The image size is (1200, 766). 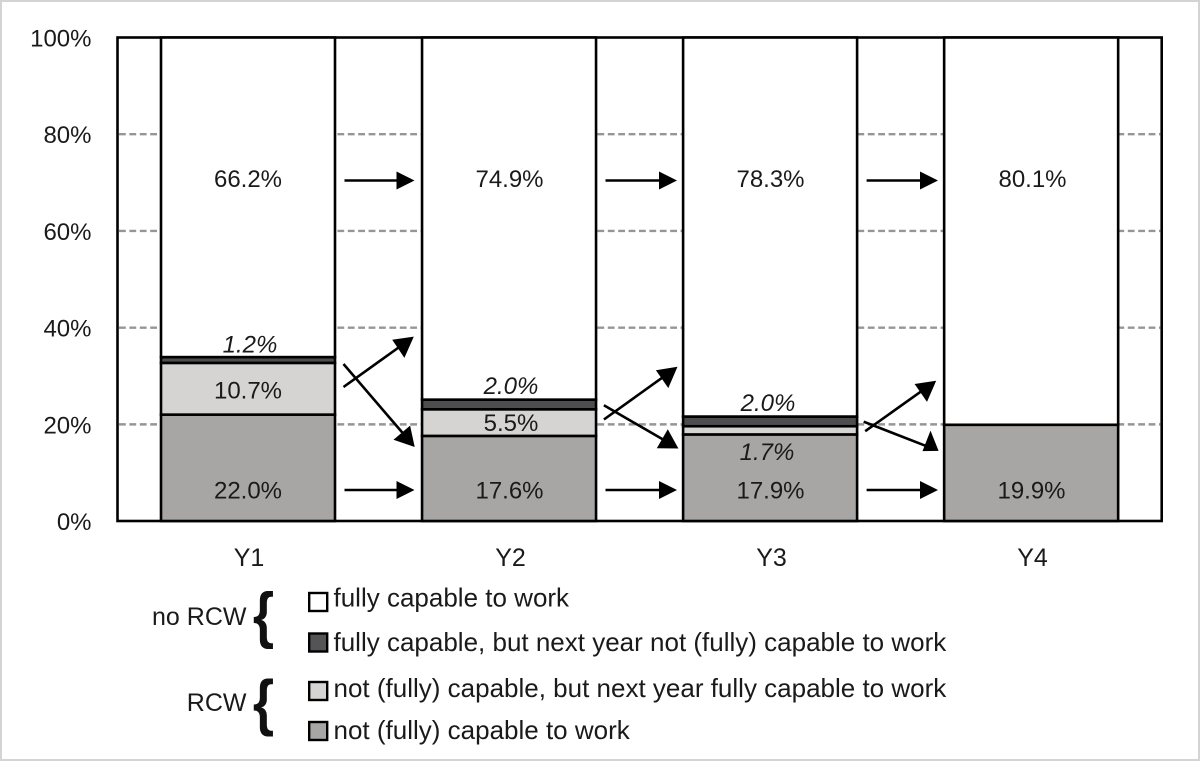 What do you see at coordinates (482, 730) in the screenshot?
I see `svg-text: not (fully) capable to work` at bounding box center [482, 730].